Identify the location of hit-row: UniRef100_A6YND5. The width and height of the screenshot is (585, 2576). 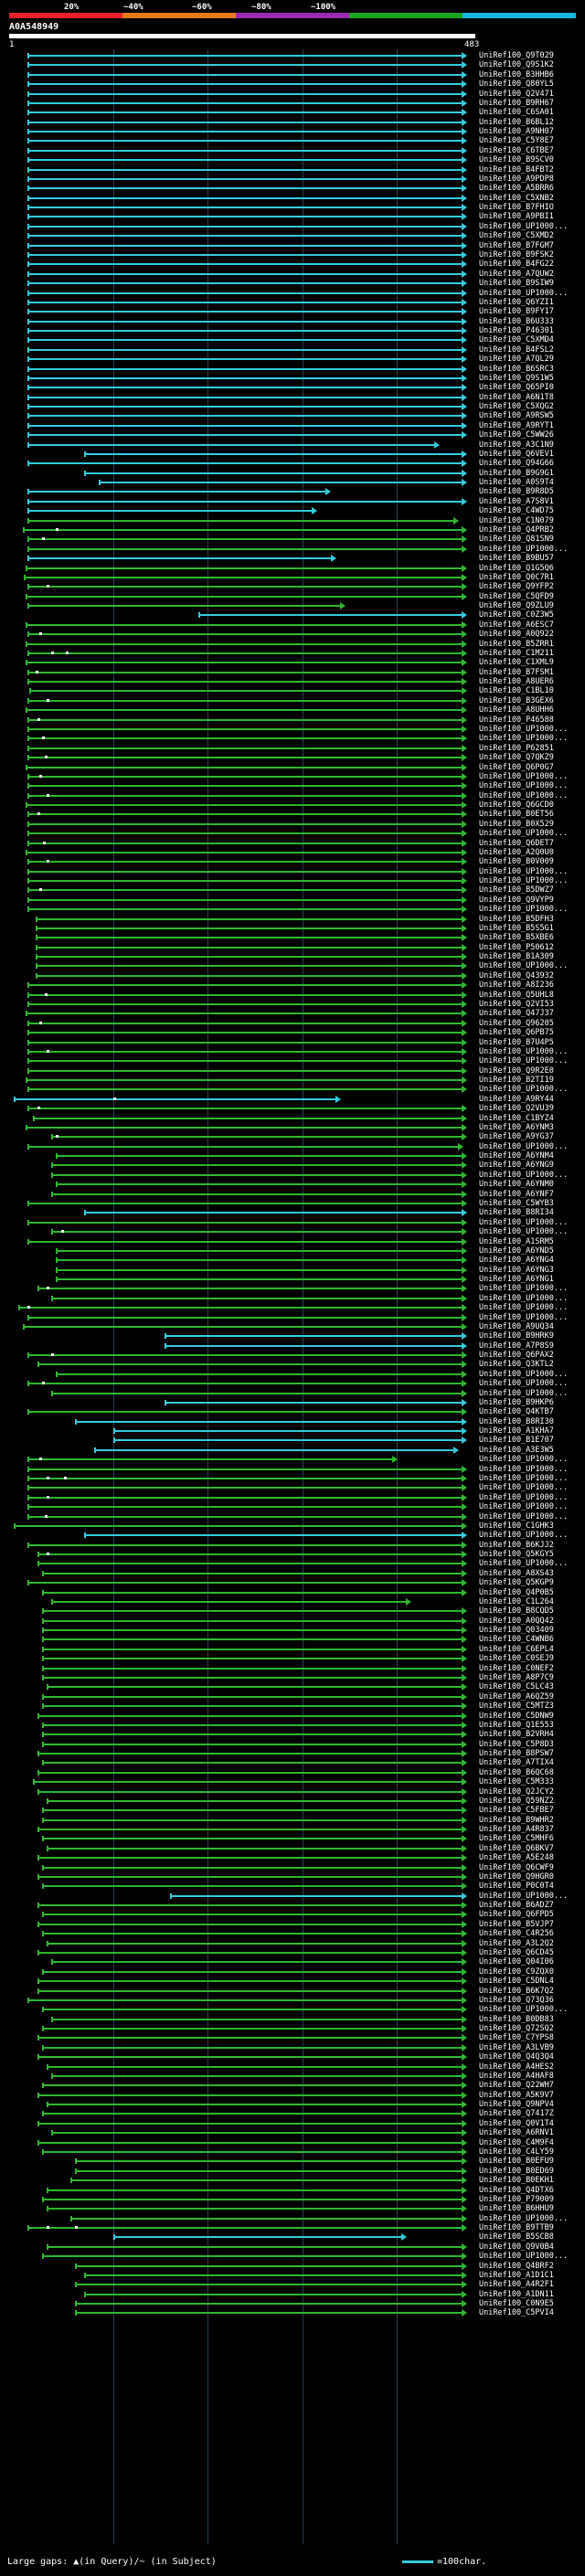
(293, 1251).